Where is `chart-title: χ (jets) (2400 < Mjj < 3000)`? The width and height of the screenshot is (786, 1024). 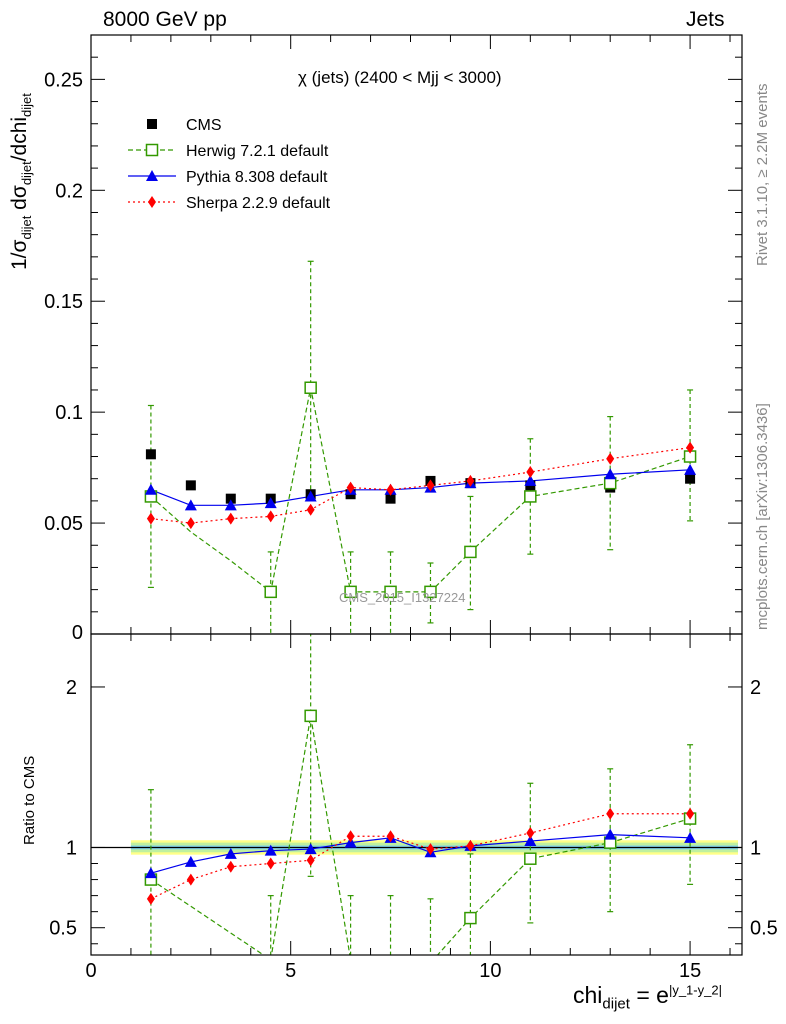 chart-title: χ (jets) (2400 < Mjj < 3000) is located at coordinates (400, 77).